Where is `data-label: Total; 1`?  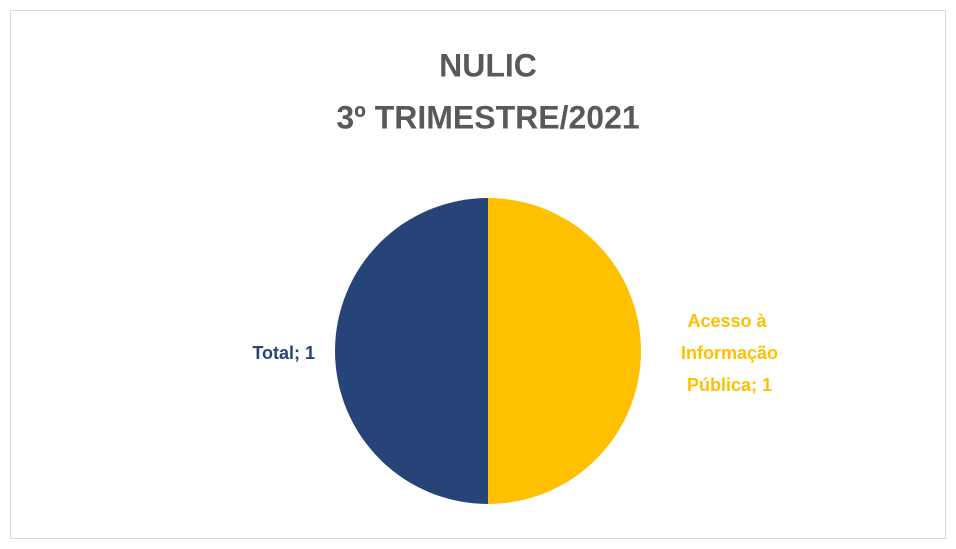 data-label: Total; 1 is located at coordinates (283, 353).